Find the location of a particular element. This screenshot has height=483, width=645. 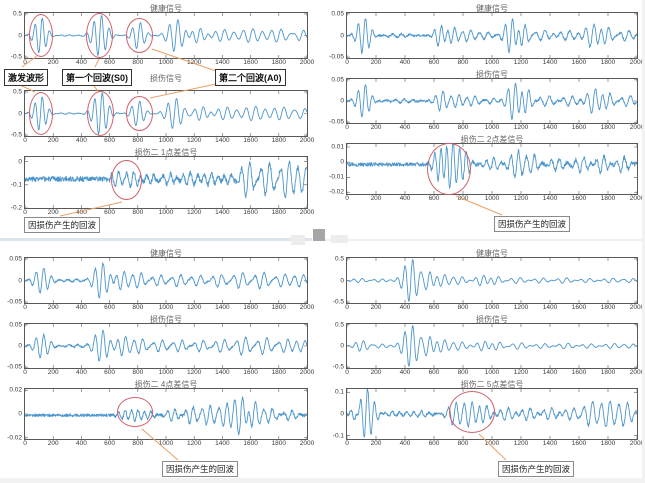

plot-title: 健康信号 is located at coordinates (492, 253).